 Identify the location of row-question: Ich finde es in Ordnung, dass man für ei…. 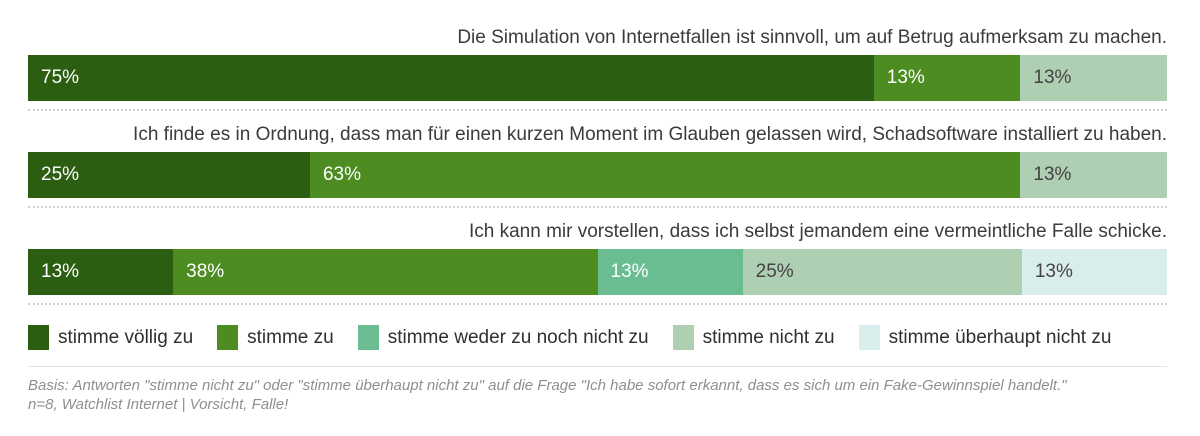
(650, 134).